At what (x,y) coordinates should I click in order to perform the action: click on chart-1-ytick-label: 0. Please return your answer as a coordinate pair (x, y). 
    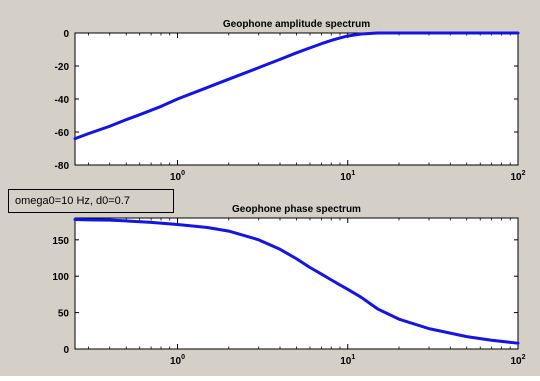
    Looking at the image, I should click on (66, 34).